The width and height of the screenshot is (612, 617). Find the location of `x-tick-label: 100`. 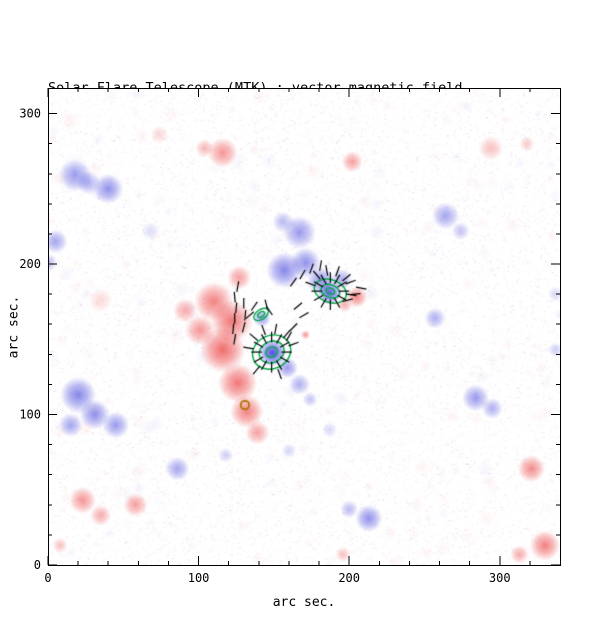

x-tick-label: 100 is located at coordinates (199, 578).